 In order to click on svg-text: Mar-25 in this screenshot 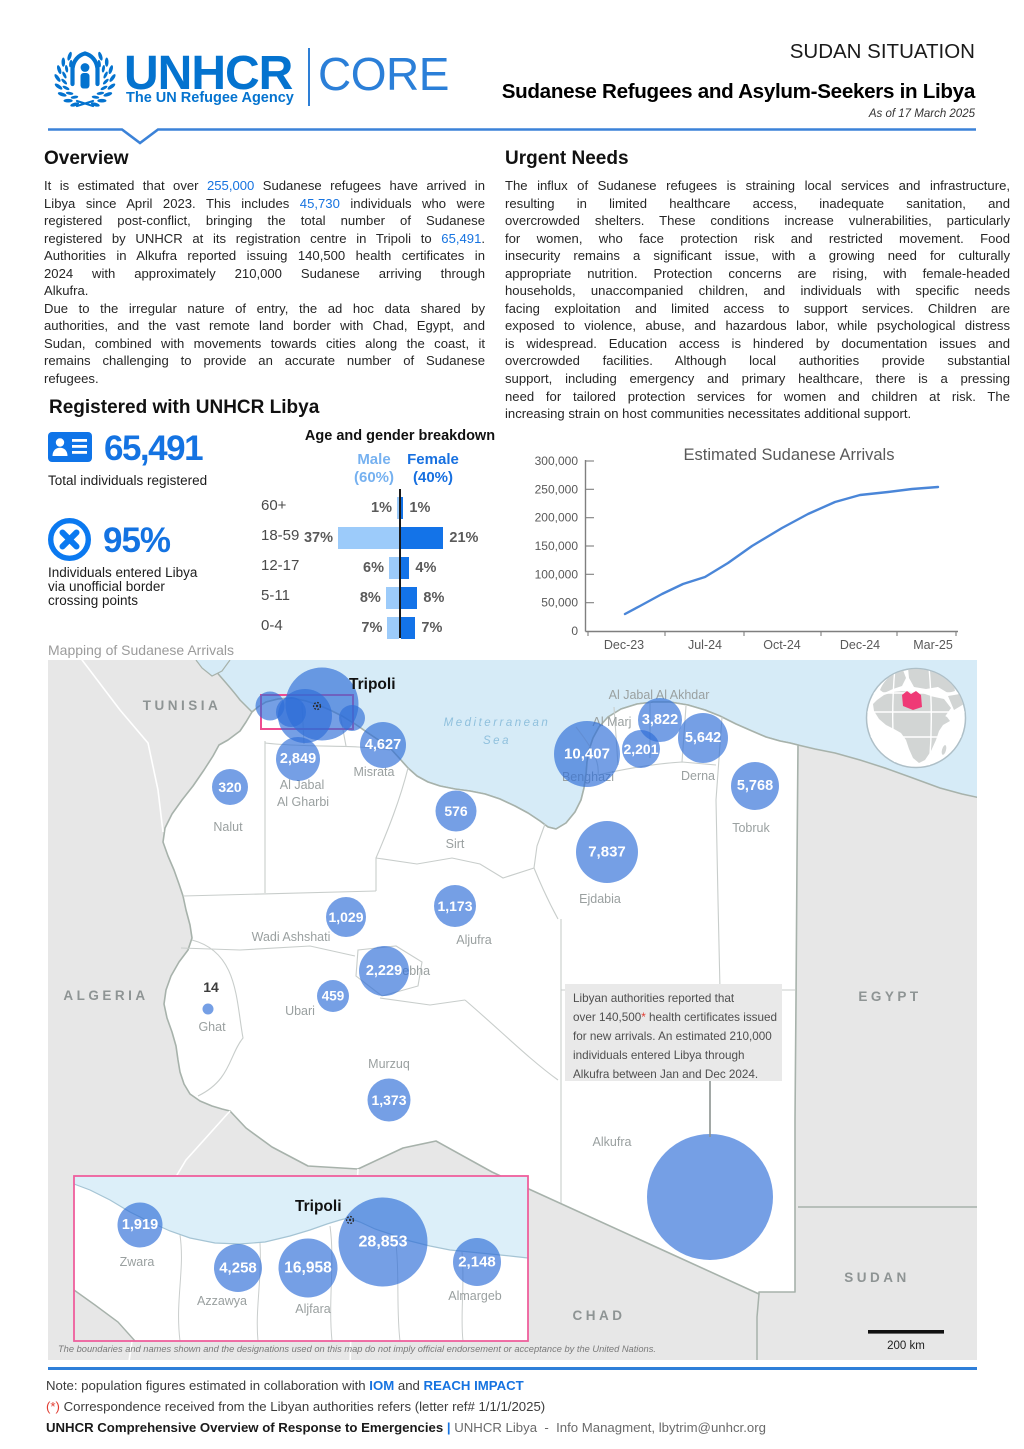, I will do `click(933, 645)`.